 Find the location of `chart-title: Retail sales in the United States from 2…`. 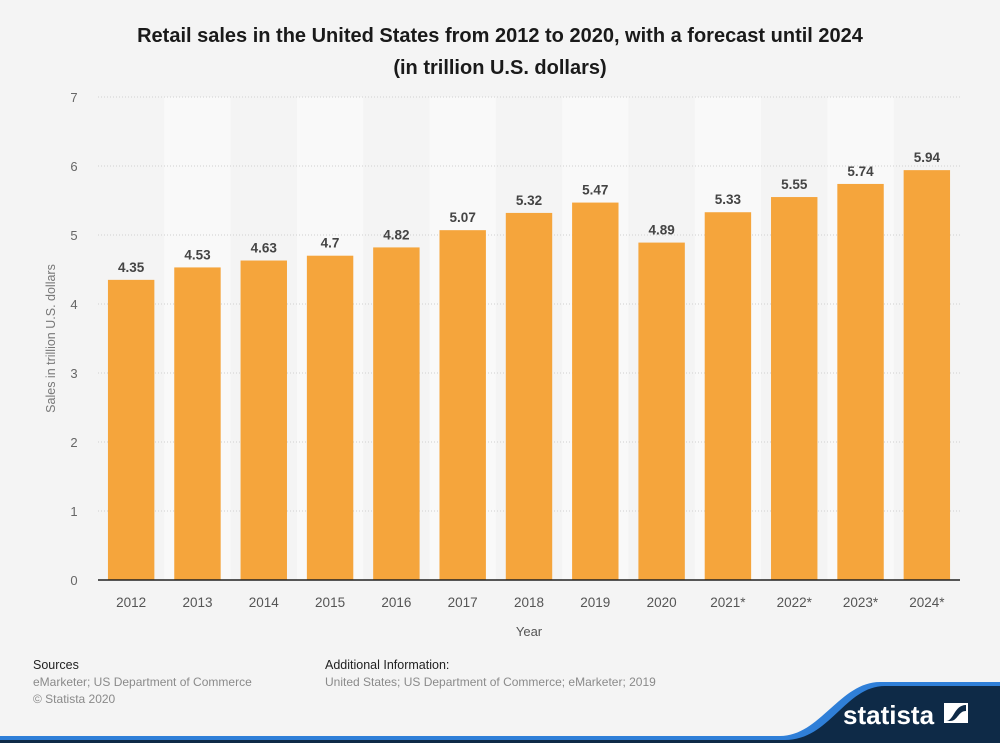

chart-title: Retail sales in the United States from 2… is located at coordinates (500, 52).